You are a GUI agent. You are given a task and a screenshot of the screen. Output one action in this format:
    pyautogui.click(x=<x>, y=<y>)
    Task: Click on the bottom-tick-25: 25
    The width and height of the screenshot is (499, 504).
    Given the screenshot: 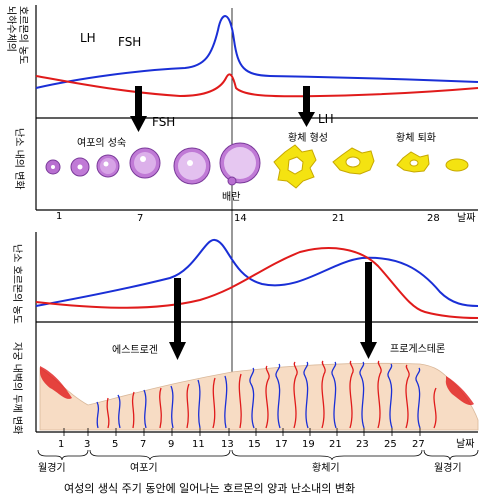 What is the action you would take?
    pyautogui.click(x=390, y=444)
    